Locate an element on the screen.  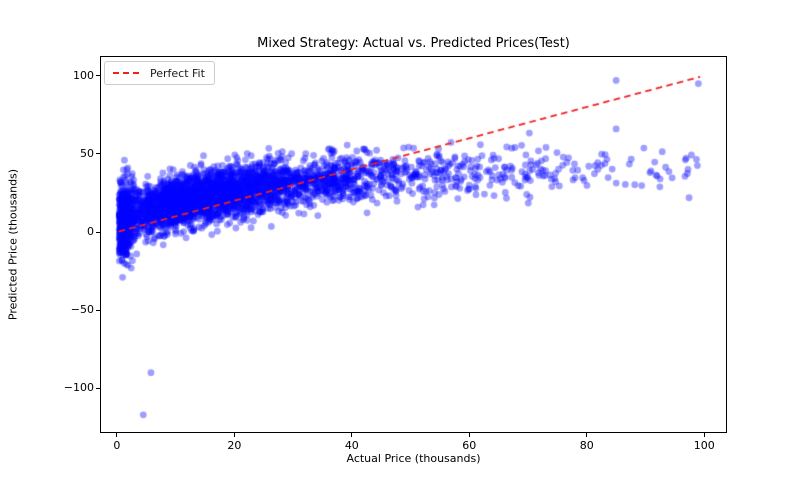
x-axis-label: Actual Price (thousands) is located at coordinates (413, 458).